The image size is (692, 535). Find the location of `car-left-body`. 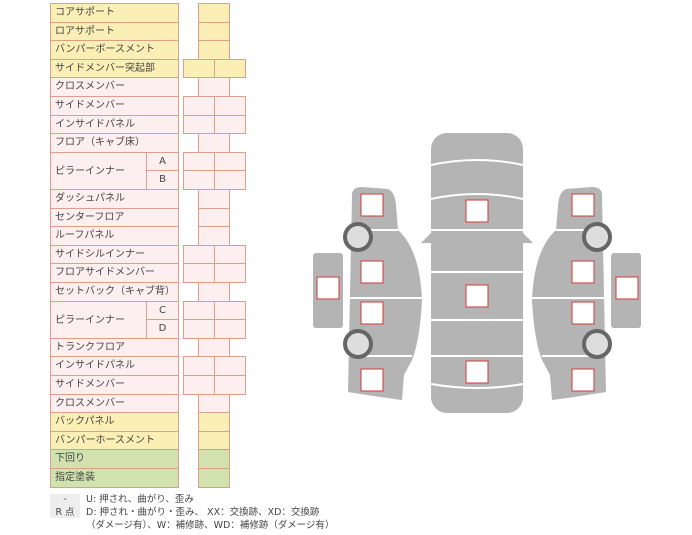

car-left-body is located at coordinates (385, 293).